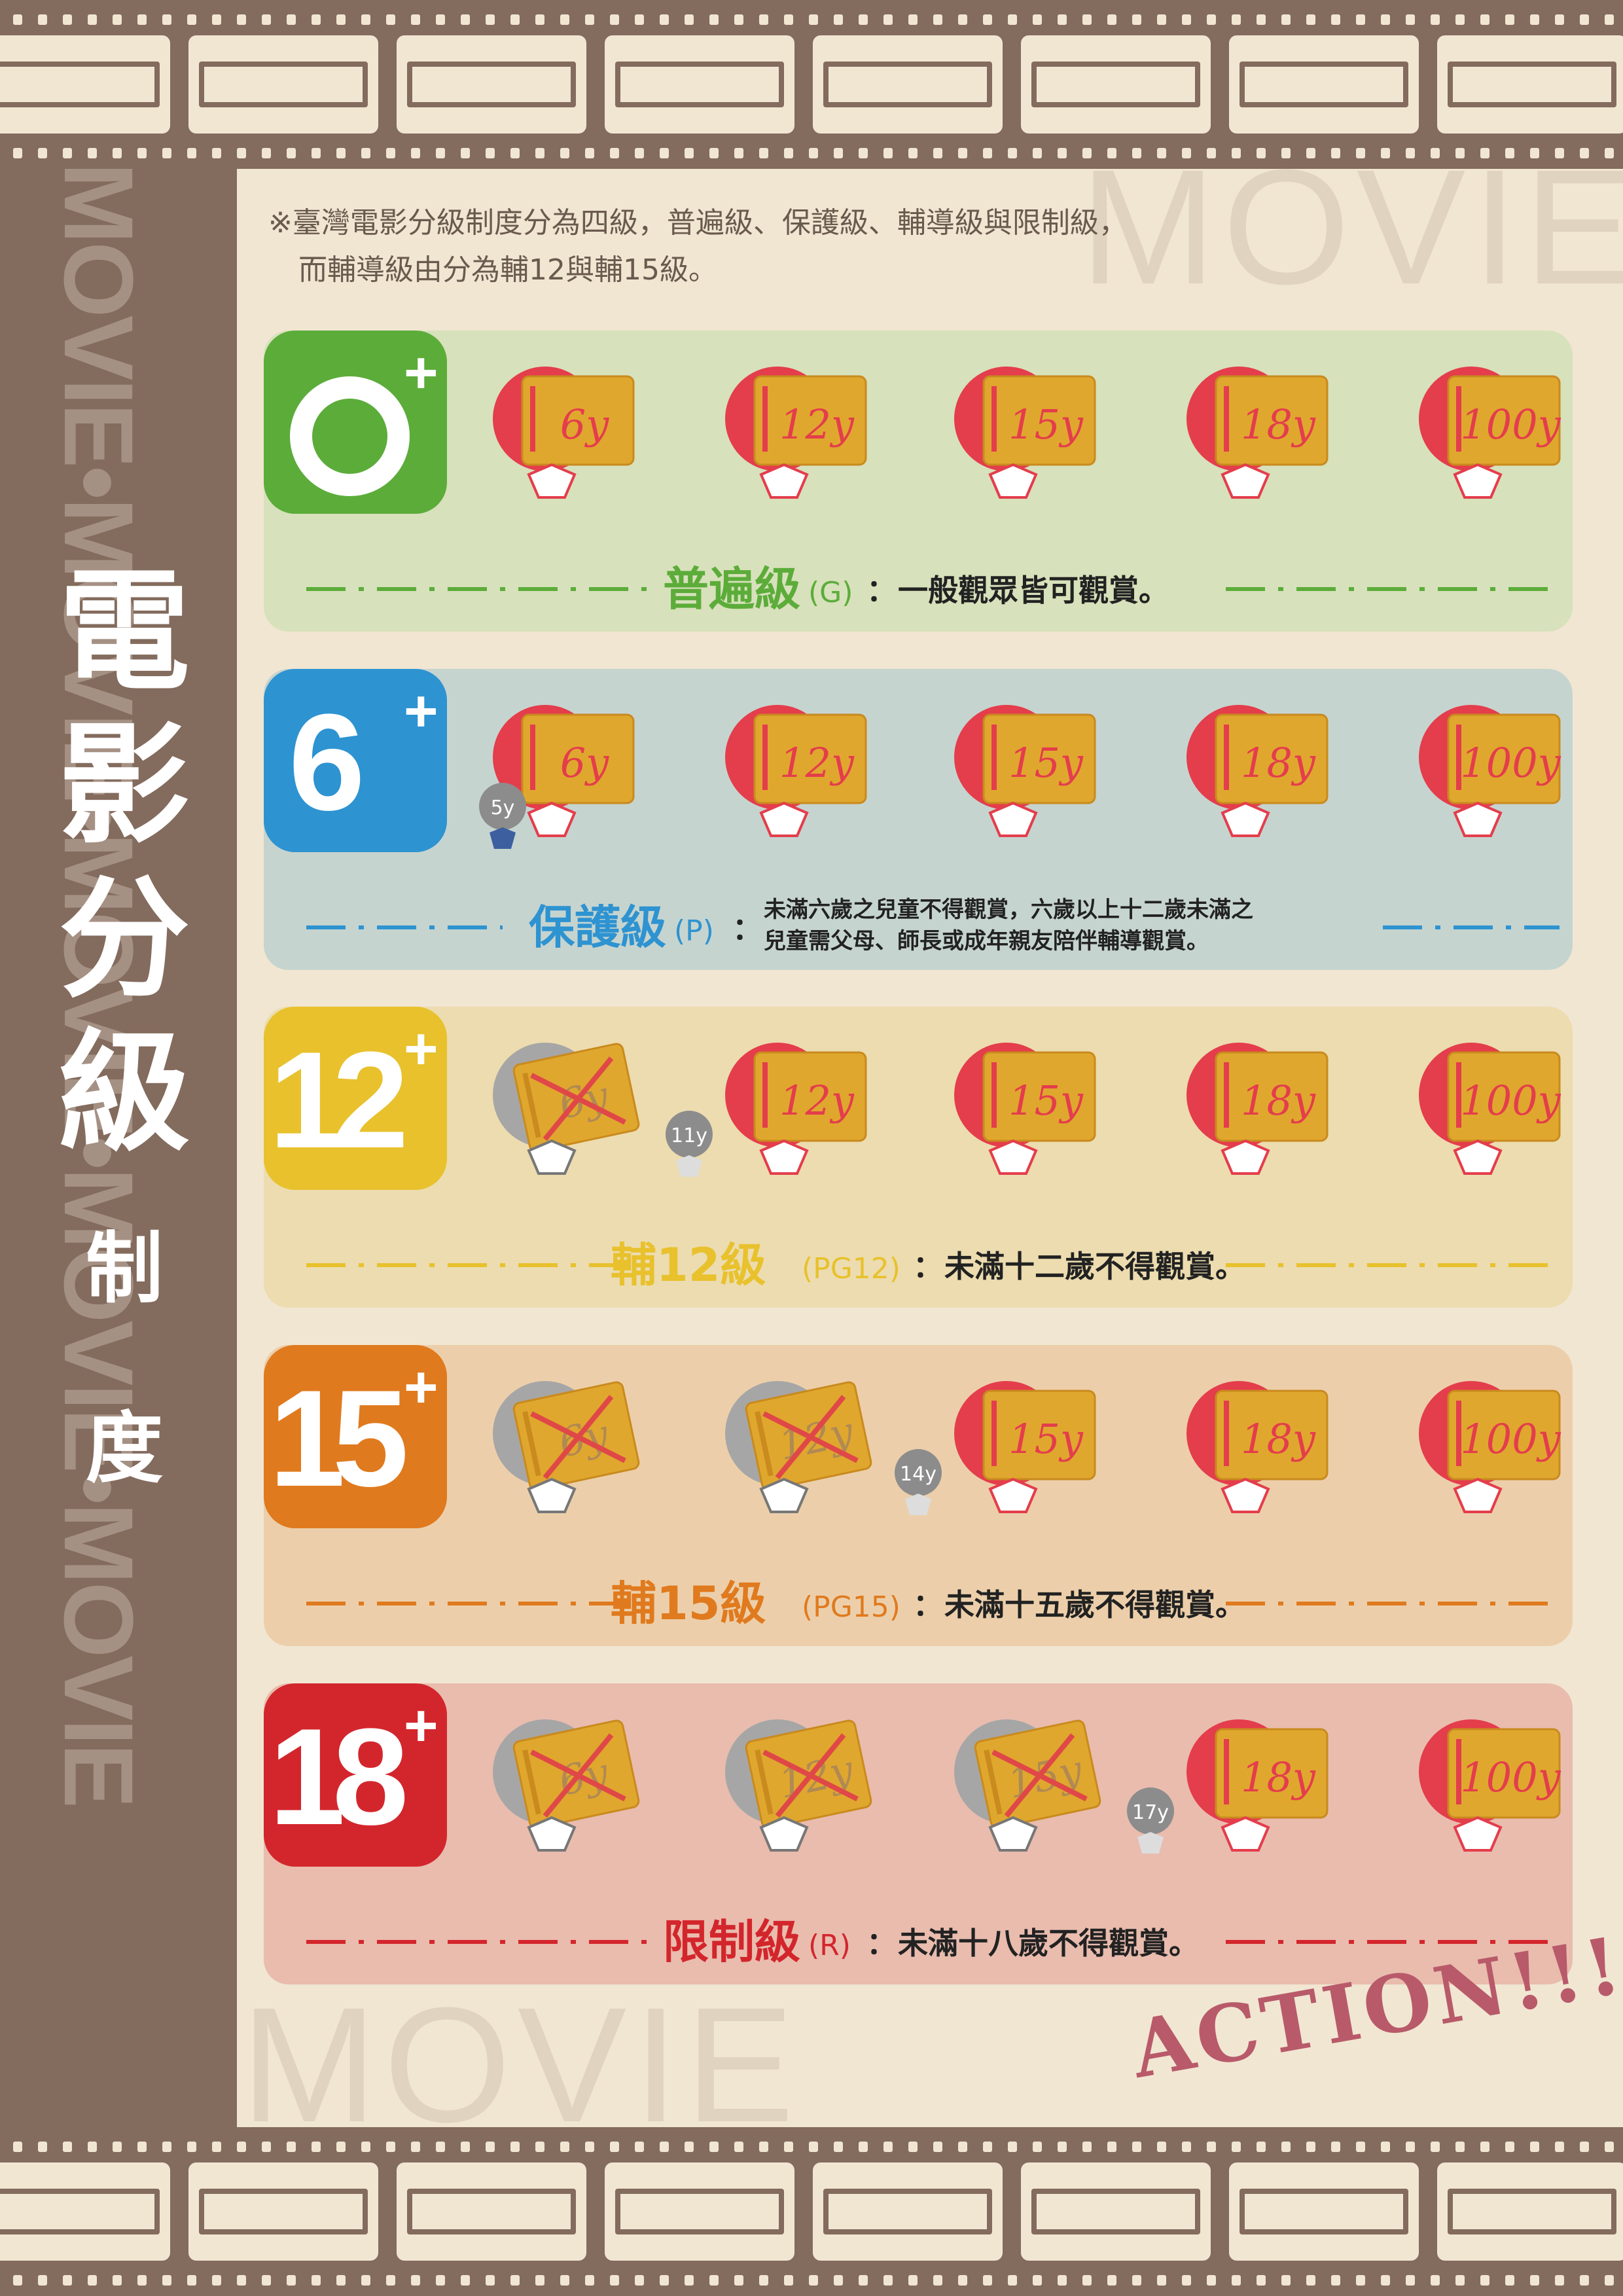  Describe the element at coordinates (698, 223) in the screenshot. I see `header-note-line1: ※臺灣電影分級制度分為四級，普遍級、保護級、輔導級與限制級，` at that location.